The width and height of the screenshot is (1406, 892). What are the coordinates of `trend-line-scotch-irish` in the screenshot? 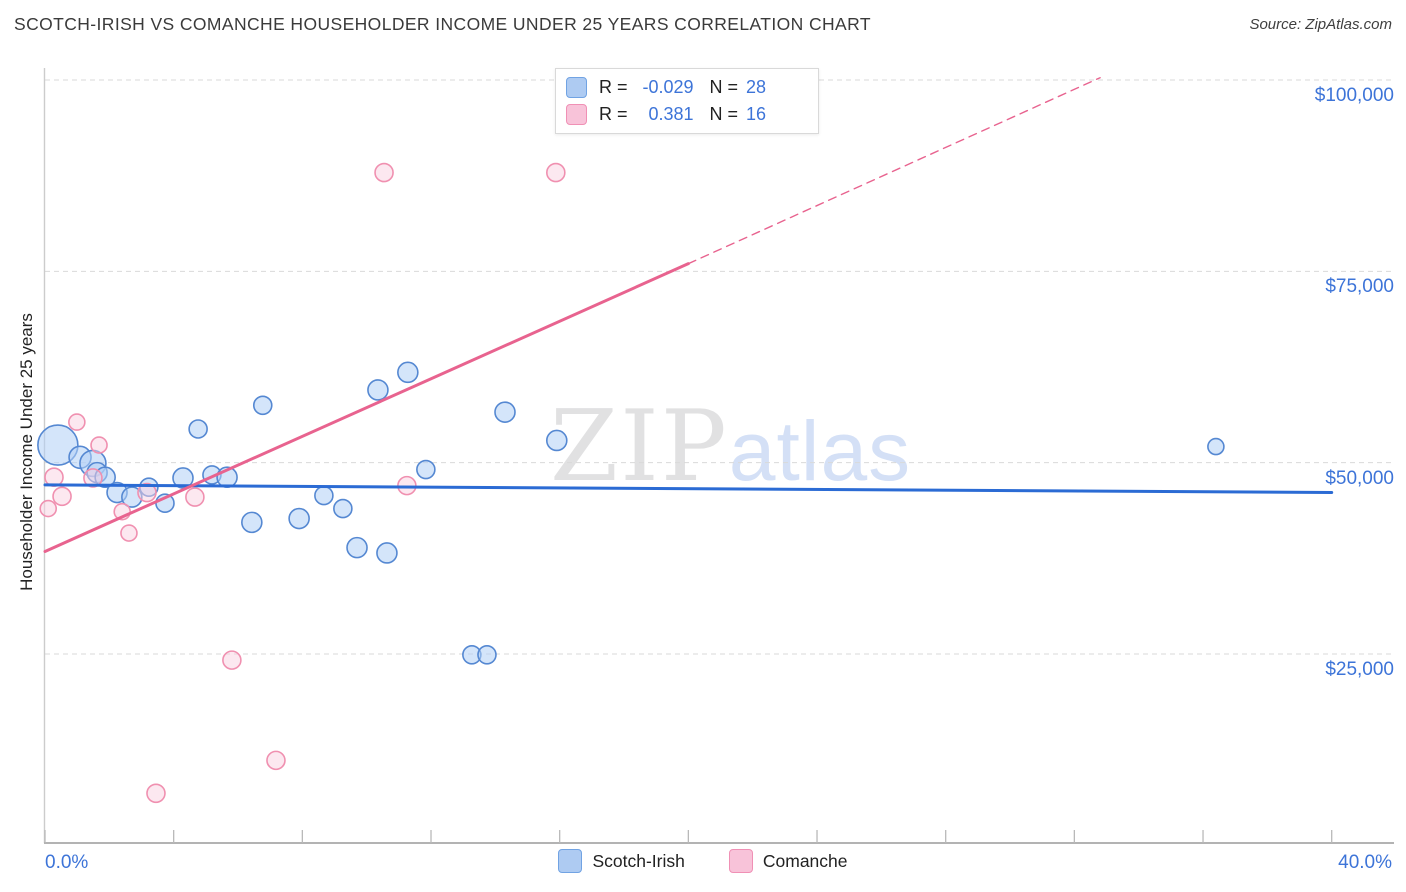 It's located at (688, 489).